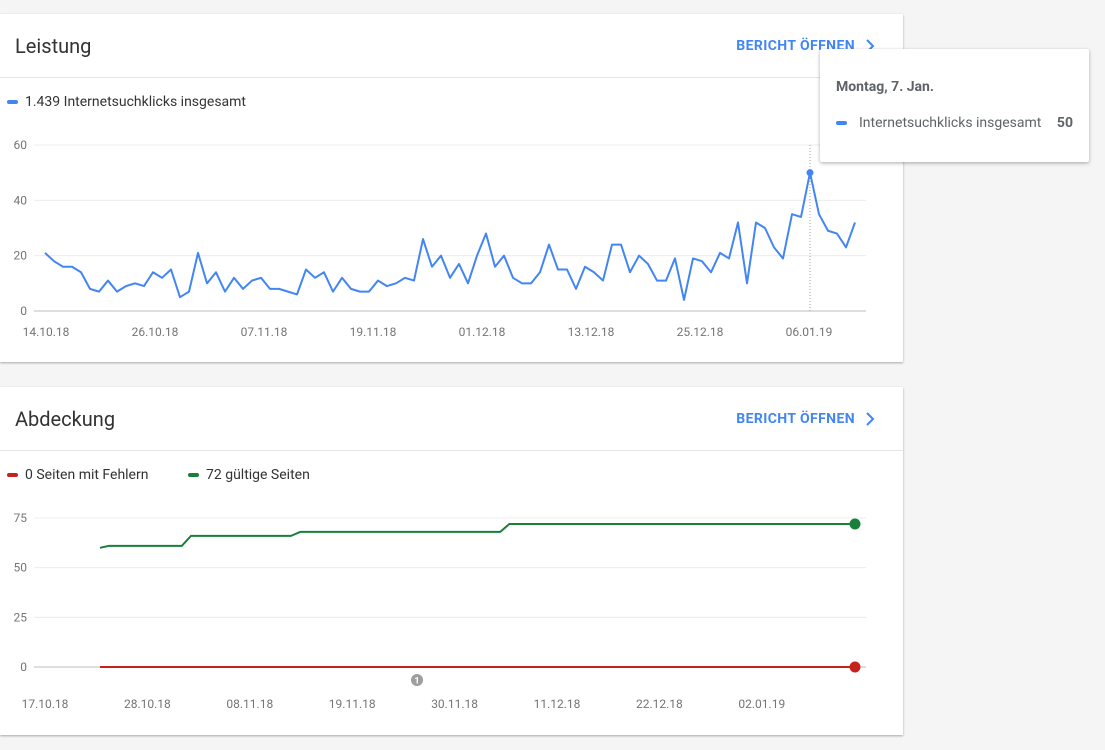 This screenshot has height=750, width=1105. I want to click on series-line-clicks, so click(450, 236).